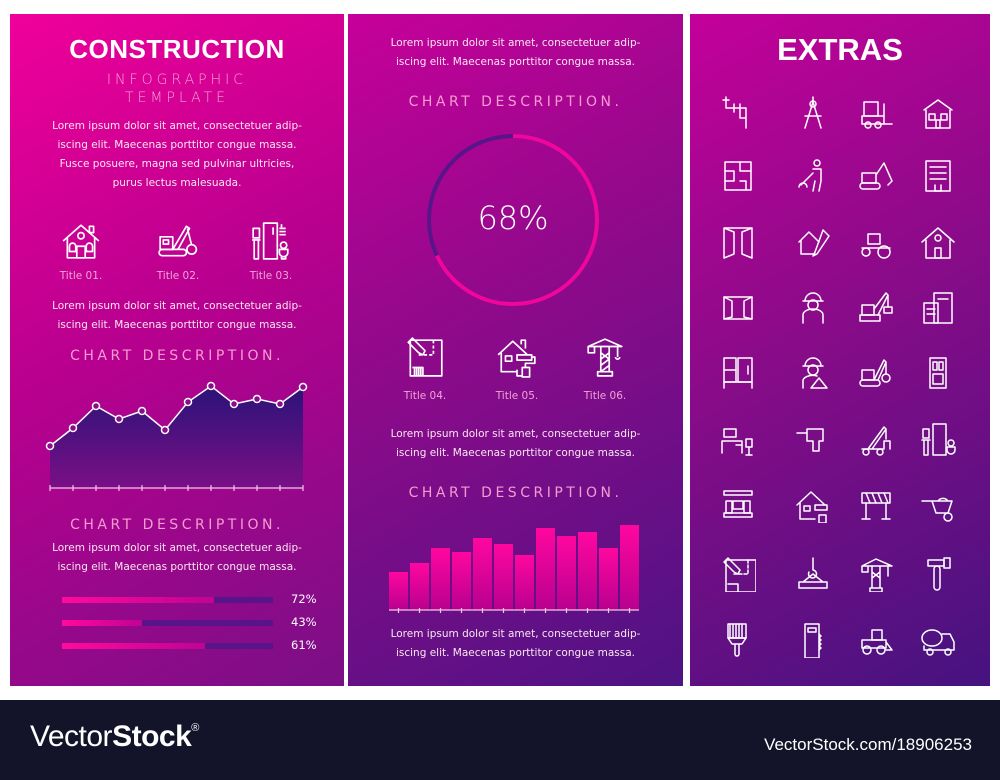 This screenshot has height=780, width=1000. Describe the element at coordinates (738, 640) in the screenshot. I see `paint-brush-icon` at that location.